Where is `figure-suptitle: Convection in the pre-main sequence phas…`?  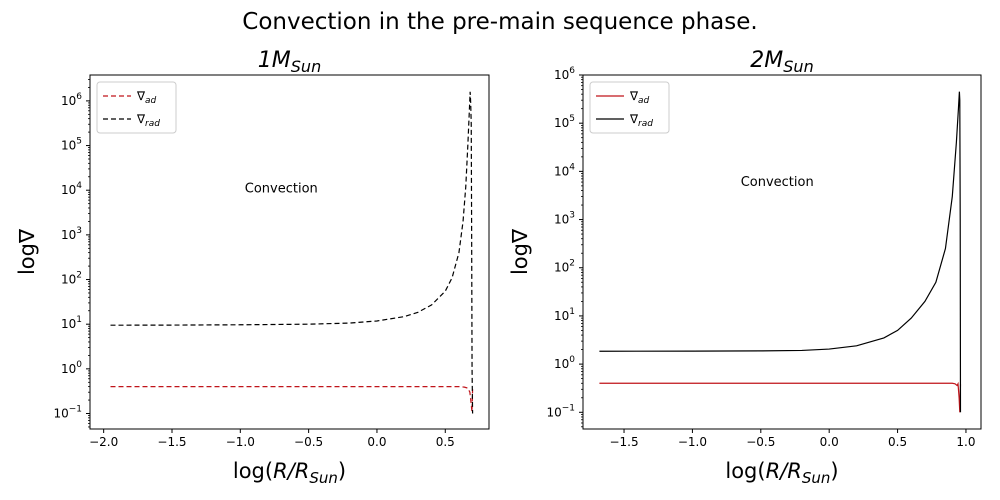 figure-suptitle: Convection in the pre-main sequence phas… is located at coordinates (499, 22).